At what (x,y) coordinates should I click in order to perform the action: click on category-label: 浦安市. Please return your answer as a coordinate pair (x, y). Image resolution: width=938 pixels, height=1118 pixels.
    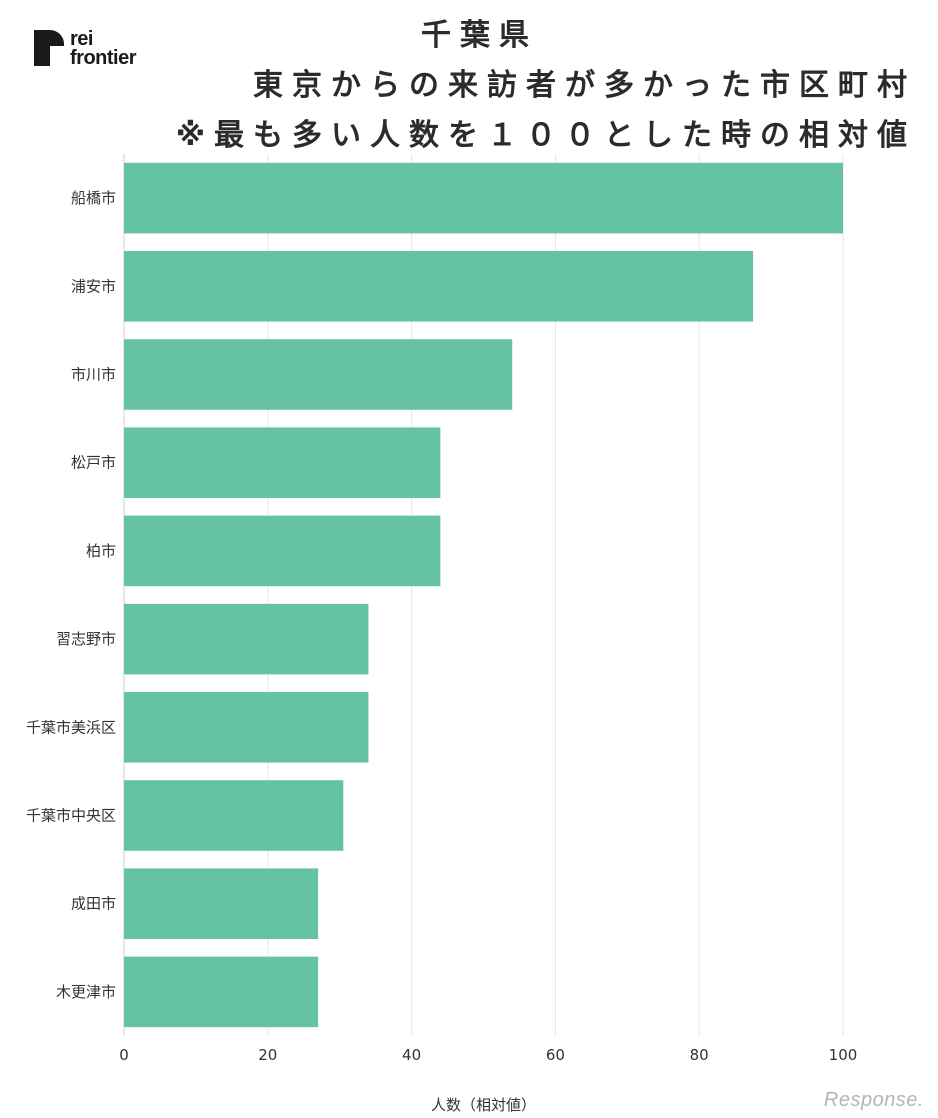
    Looking at the image, I should click on (93, 286).